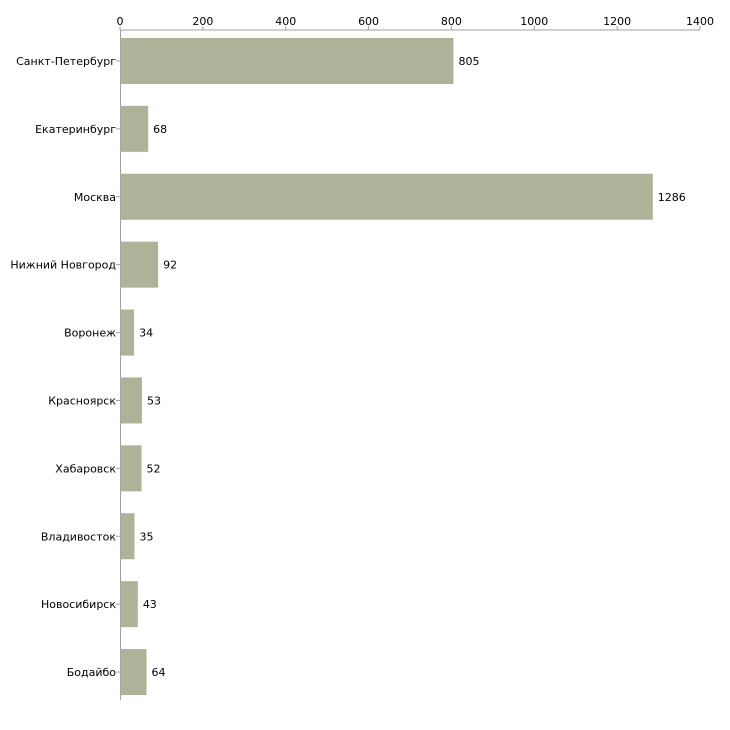  Describe the element at coordinates (700, 21) in the screenshot. I see `x-tick-label: 1400` at that location.